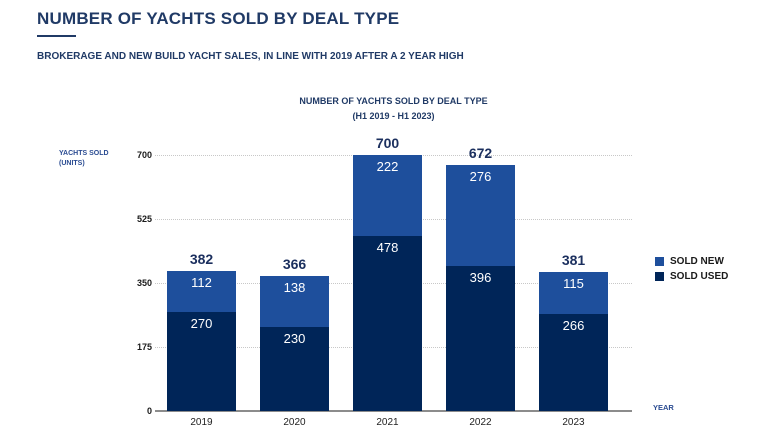 Image resolution: width=782 pixels, height=440 pixels. I want to click on y-tick-label: 700, so click(144, 155).